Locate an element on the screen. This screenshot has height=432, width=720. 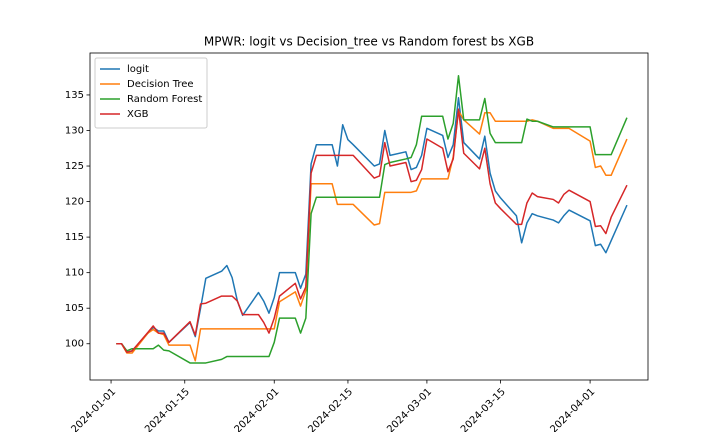
legend-frame is located at coordinates (151, 93).